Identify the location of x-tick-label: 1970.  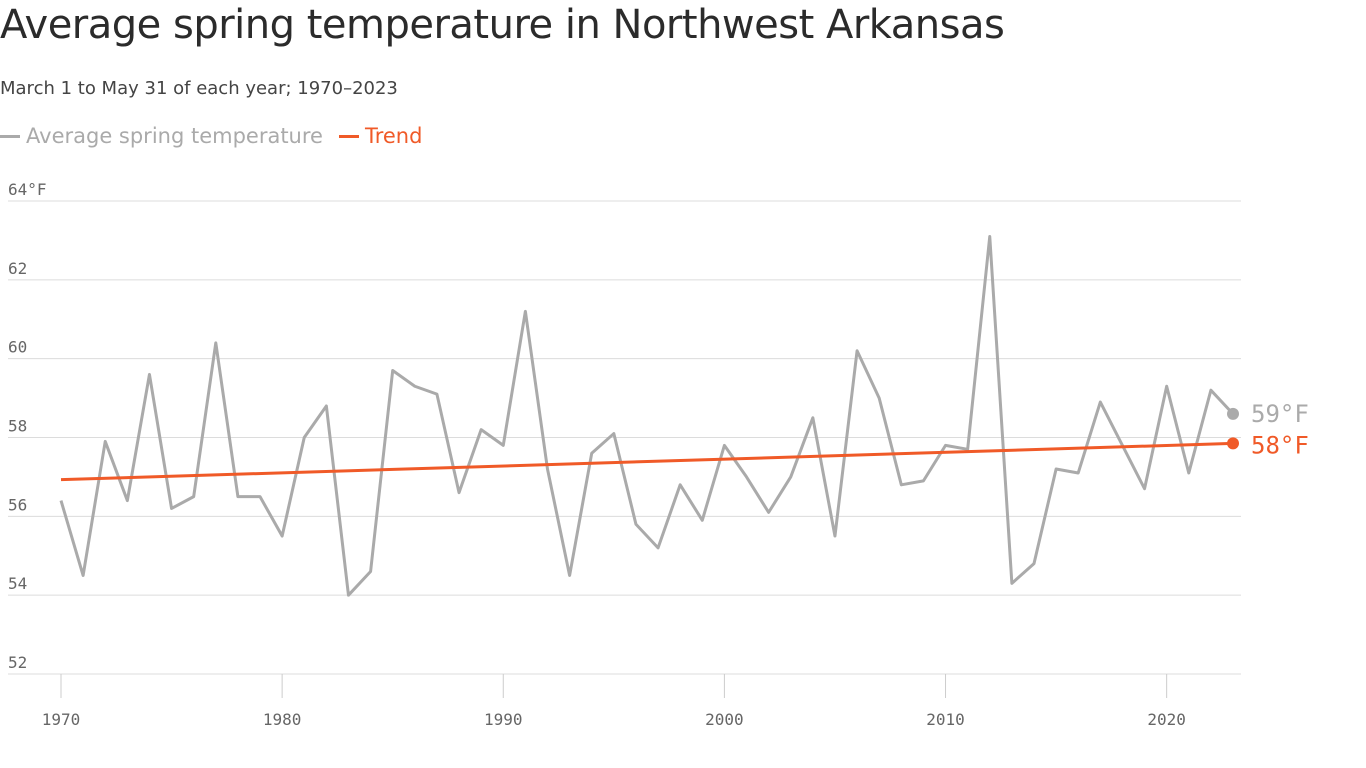
(61, 719).